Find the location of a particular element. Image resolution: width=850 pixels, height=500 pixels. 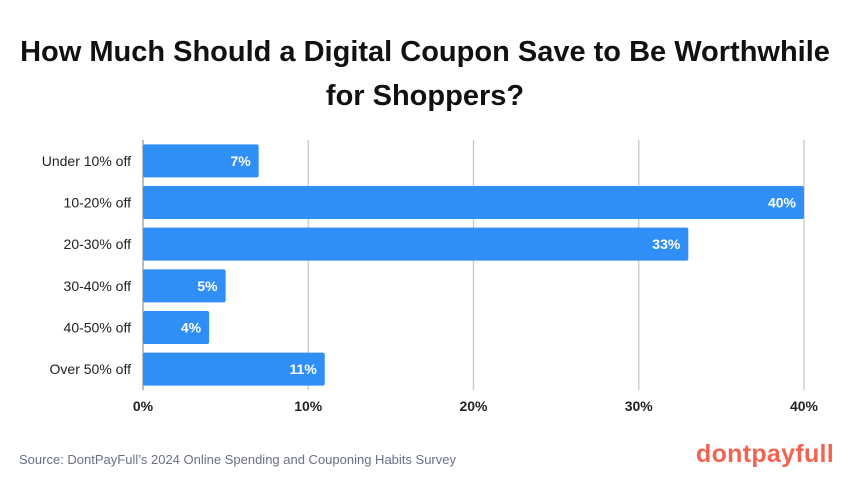

x-tick-label: 10% is located at coordinates (308, 406).